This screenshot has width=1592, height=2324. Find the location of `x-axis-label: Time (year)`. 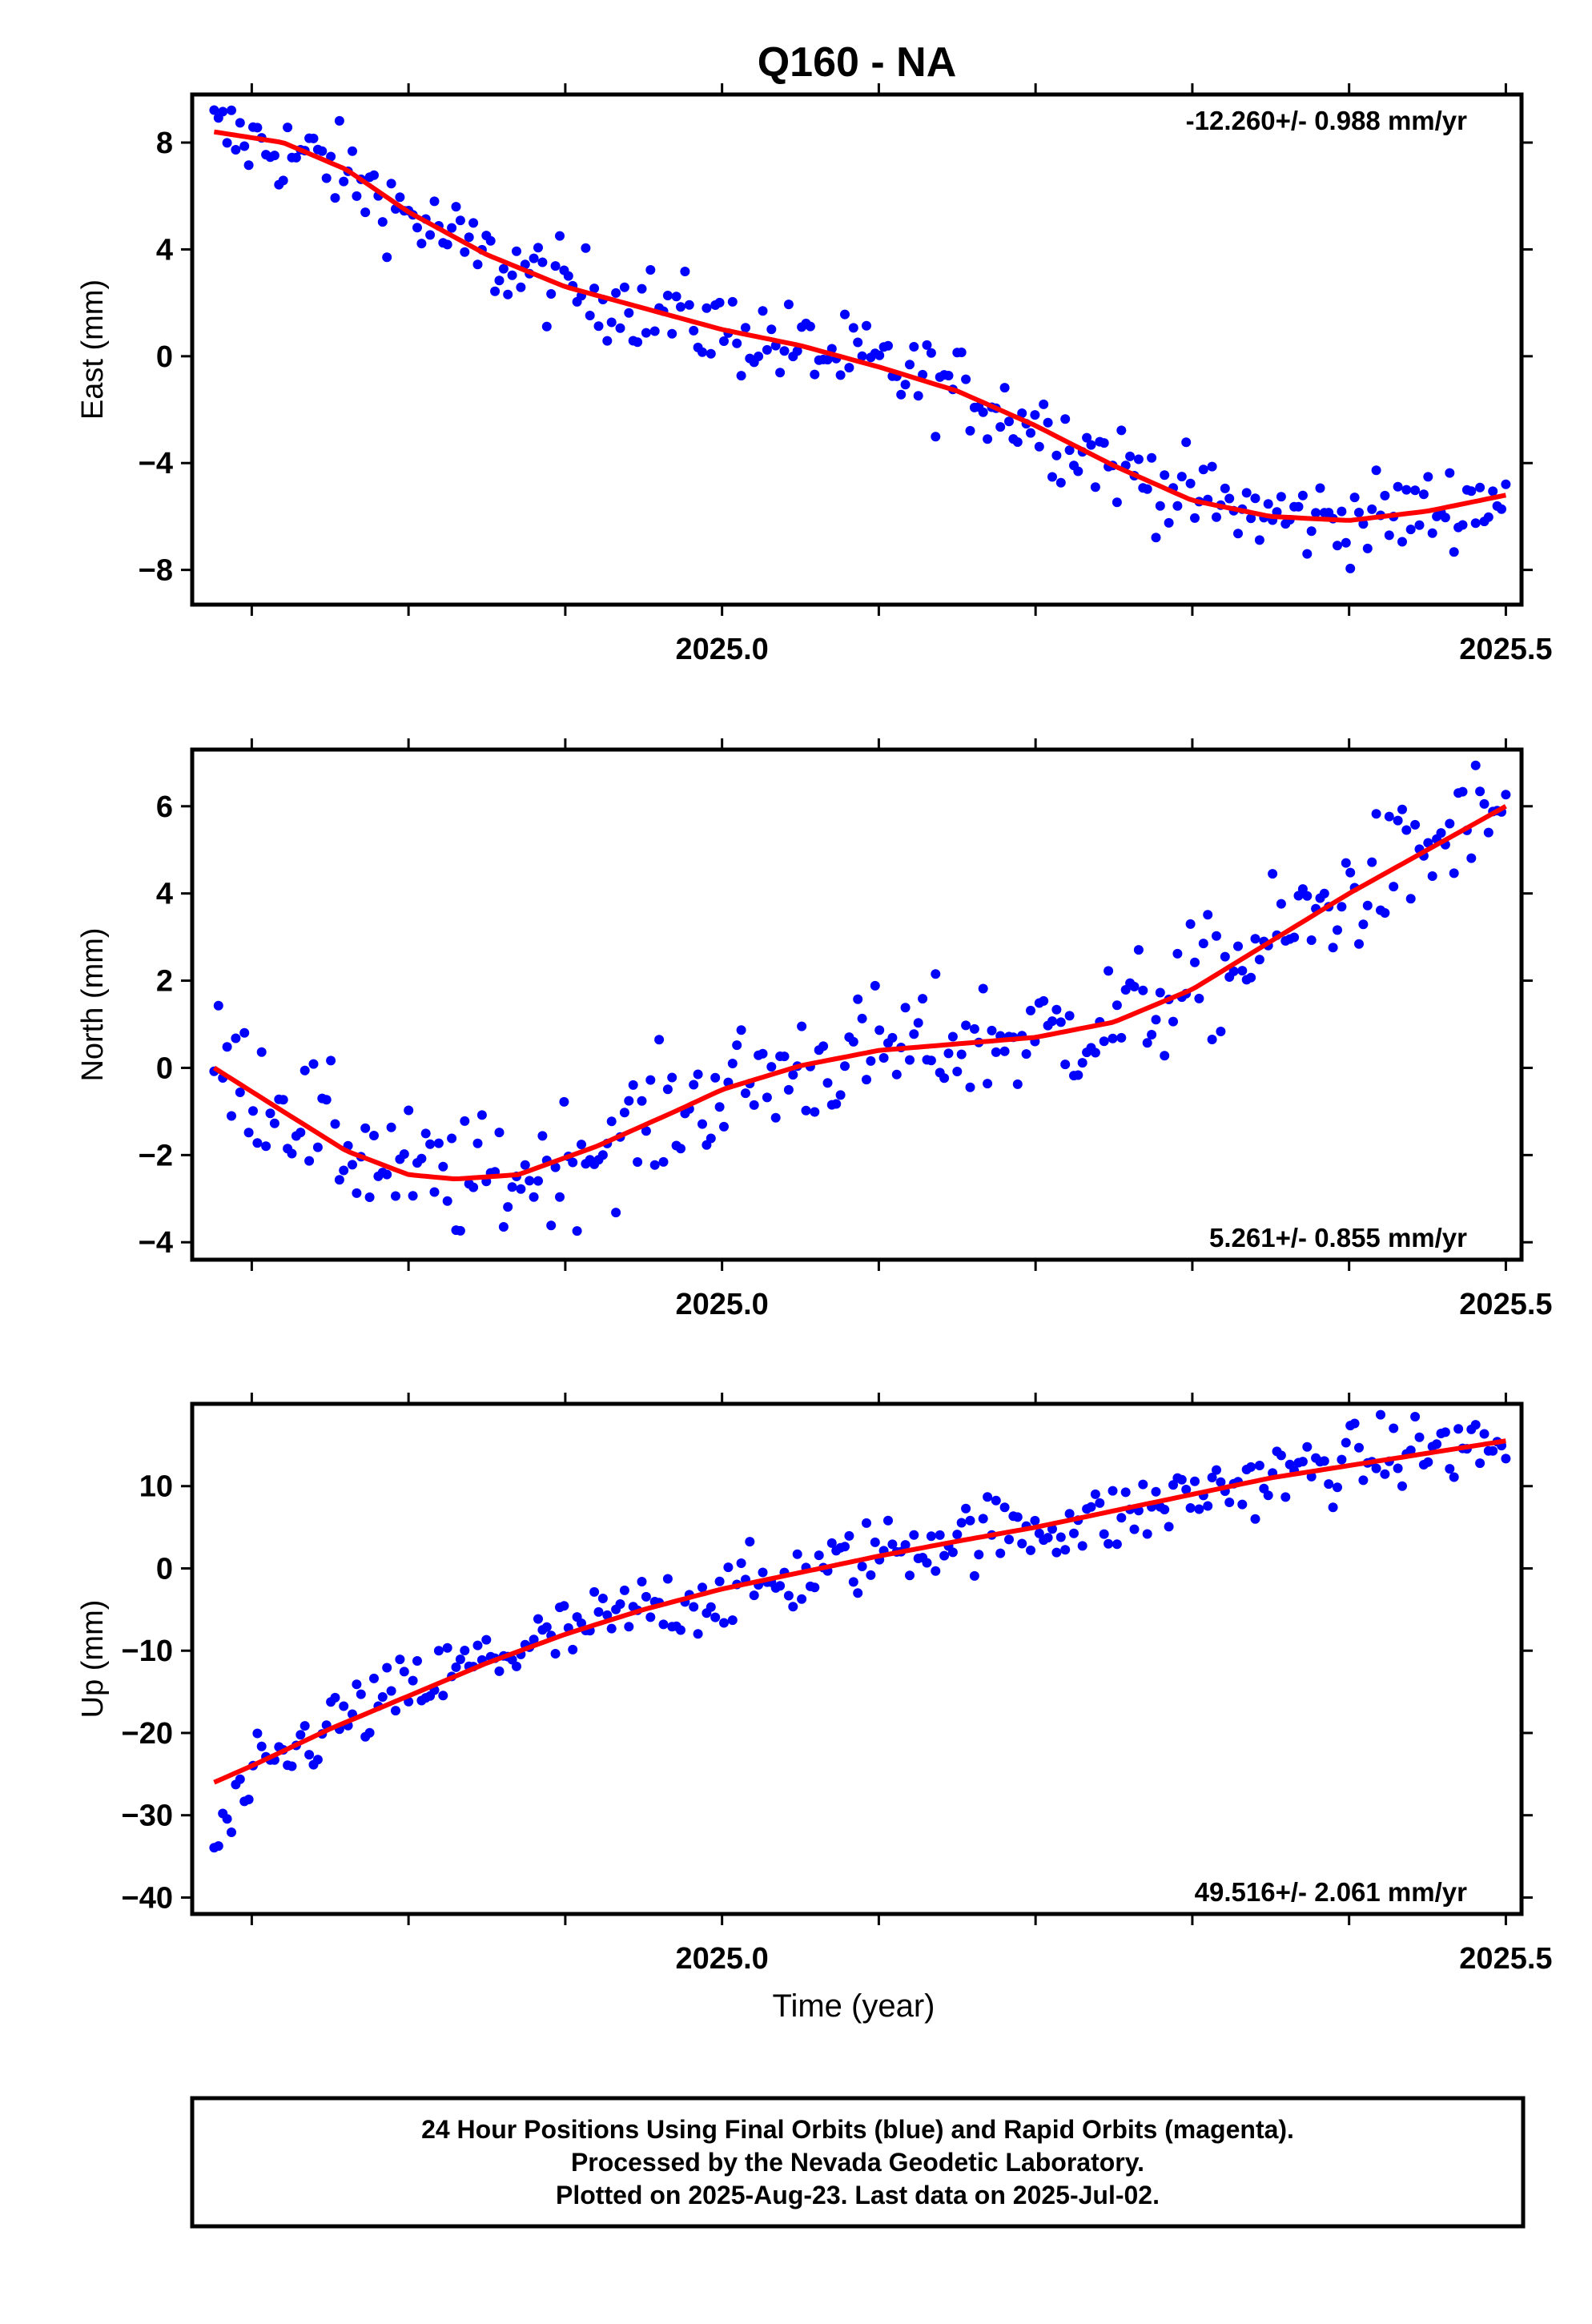

x-axis-label: Time (year) is located at coordinates (854, 2006).